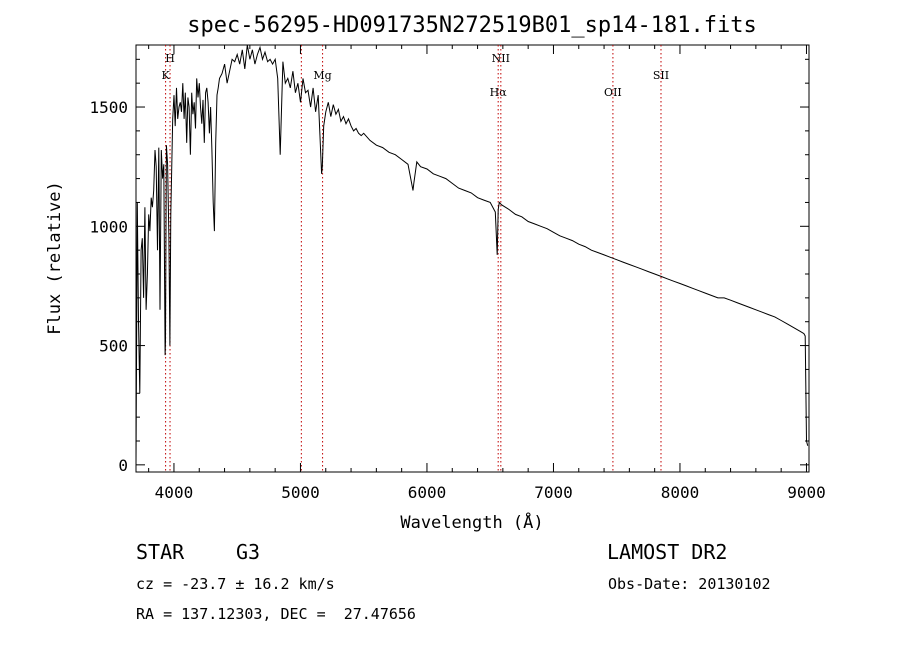  Describe the element at coordinates (174, 492) in the screenshot. I see `x-tick-label: 4000` at that location.